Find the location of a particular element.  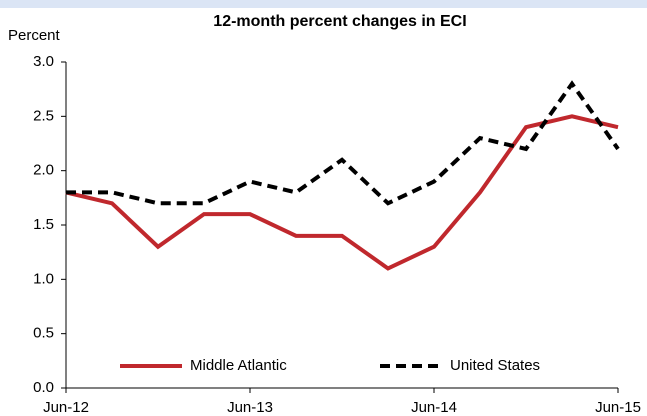

y-tick-label: 1.0 is located at coordinates (43, 278).